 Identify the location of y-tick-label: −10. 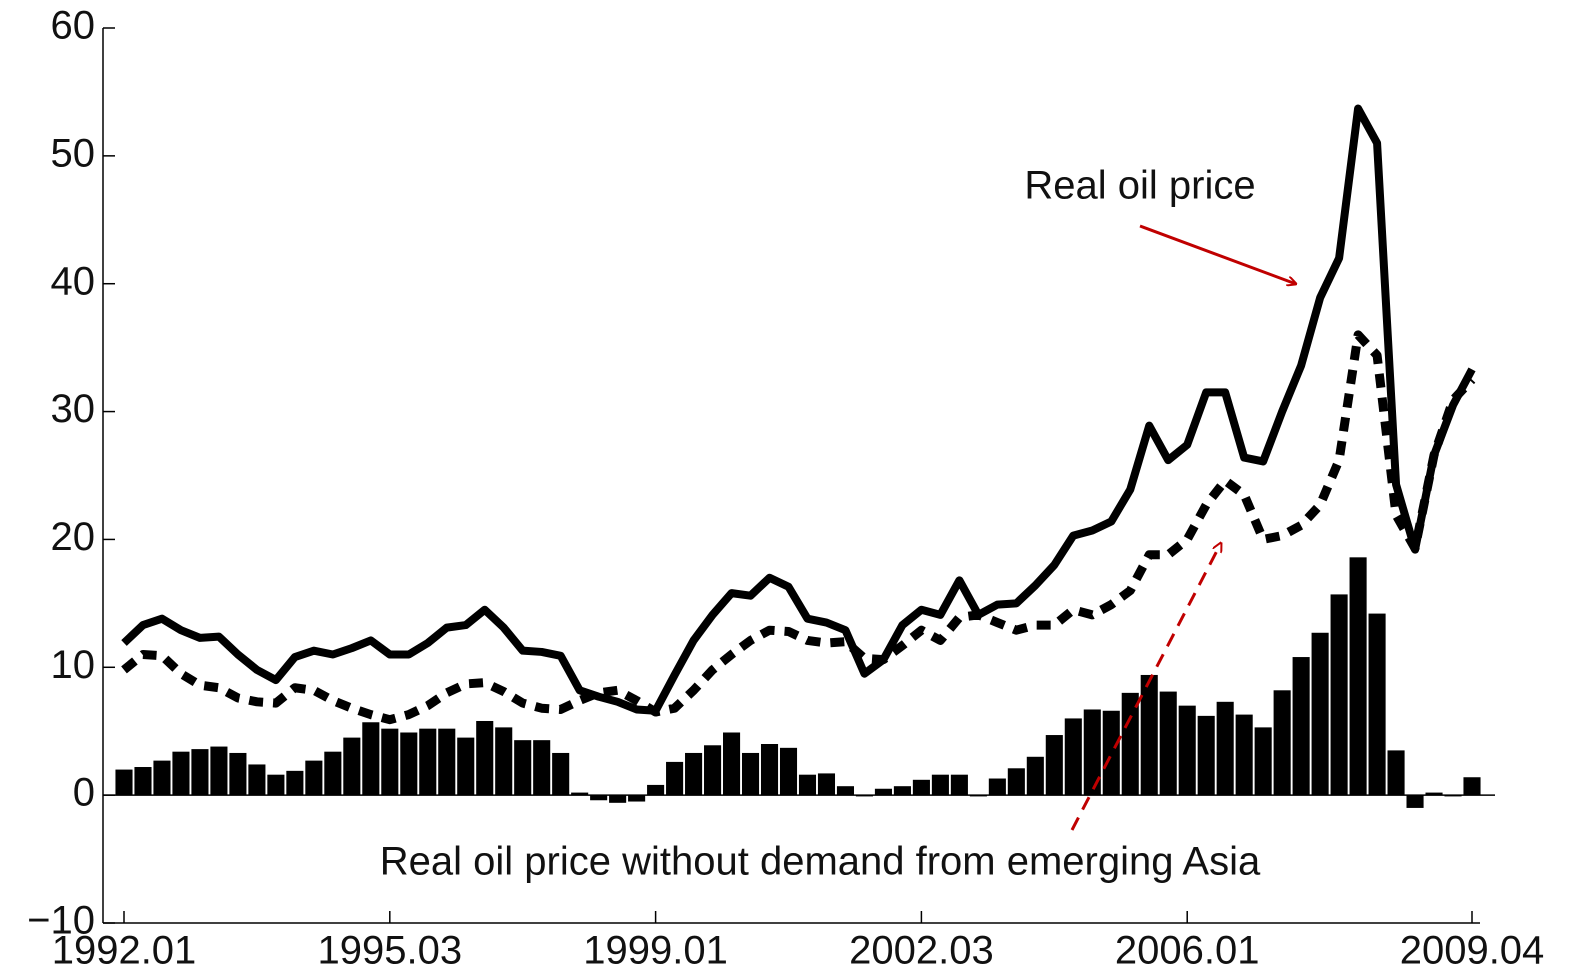
(61, 921).